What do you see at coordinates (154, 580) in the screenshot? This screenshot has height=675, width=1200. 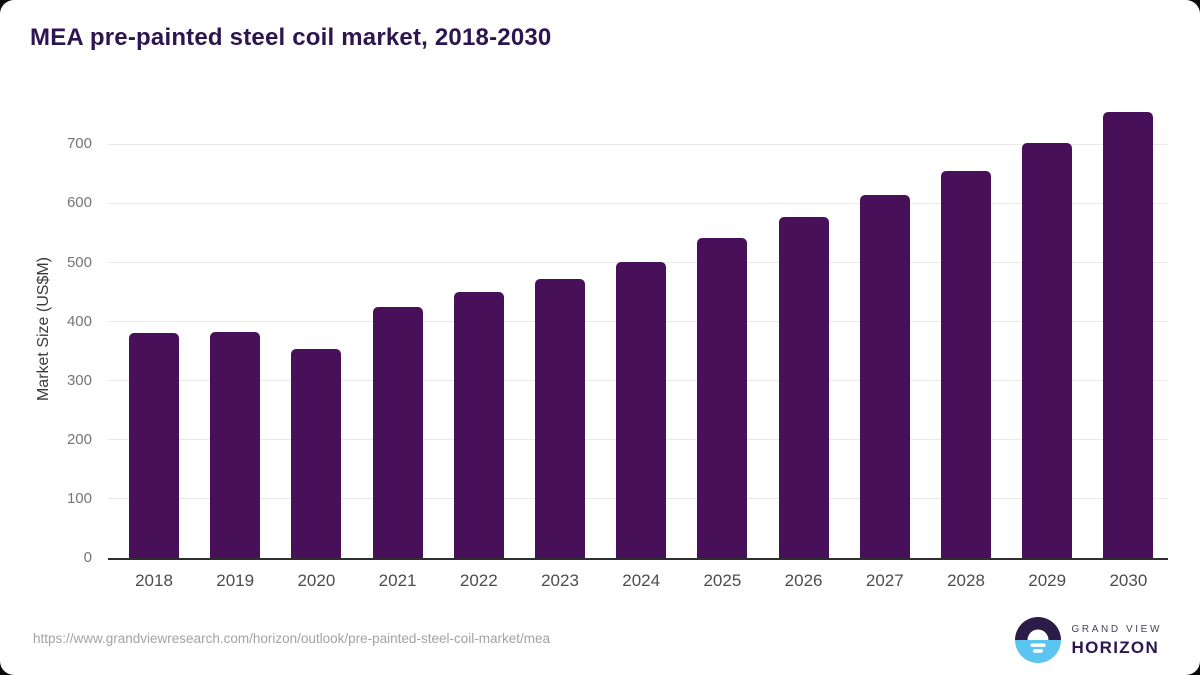 I see `x-tick-label-2018: 2018` at bounding box center [154, 580].